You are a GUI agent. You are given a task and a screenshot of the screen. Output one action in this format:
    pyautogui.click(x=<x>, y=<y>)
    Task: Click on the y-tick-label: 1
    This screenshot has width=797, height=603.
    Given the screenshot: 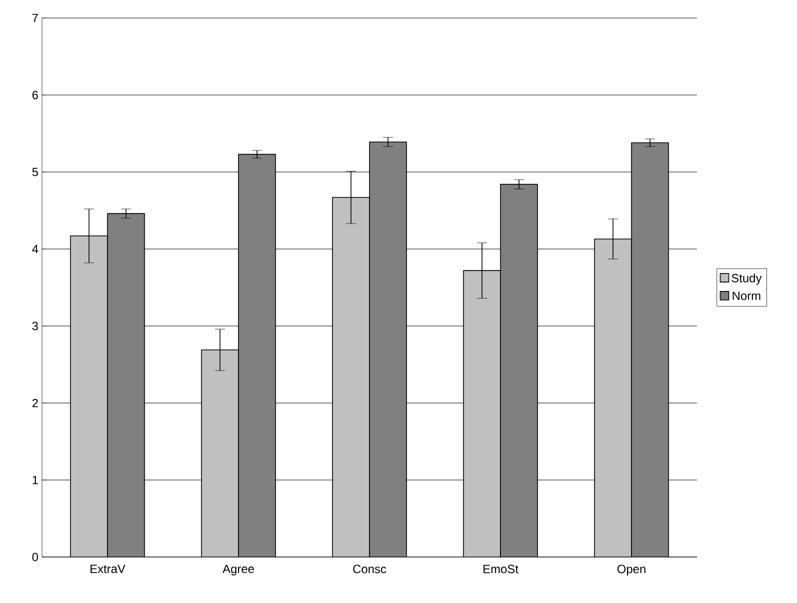 What is the action you would take?
    pyautogui.click(x=35, y=480)
    